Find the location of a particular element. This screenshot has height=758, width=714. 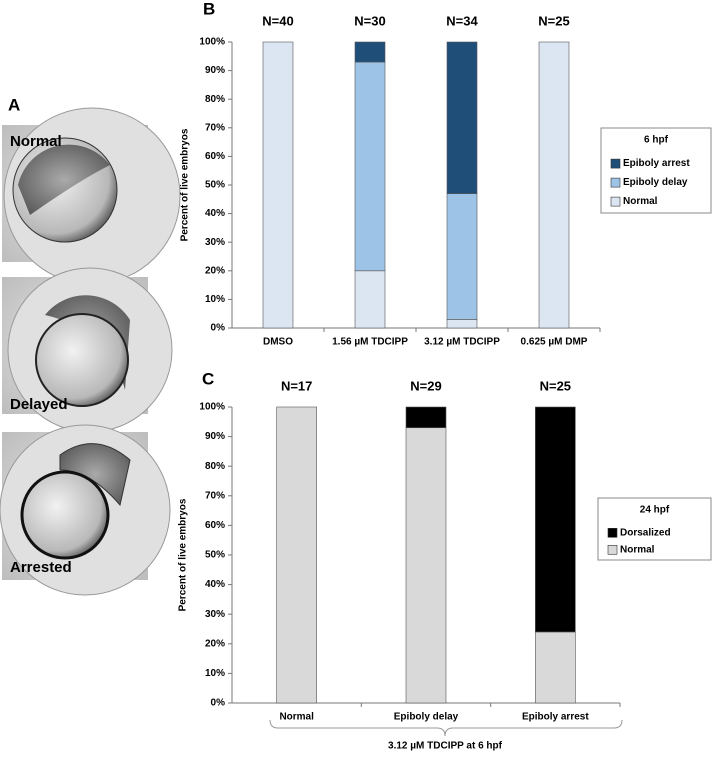

n-label: N=40 is located at coordinates (277, 20).